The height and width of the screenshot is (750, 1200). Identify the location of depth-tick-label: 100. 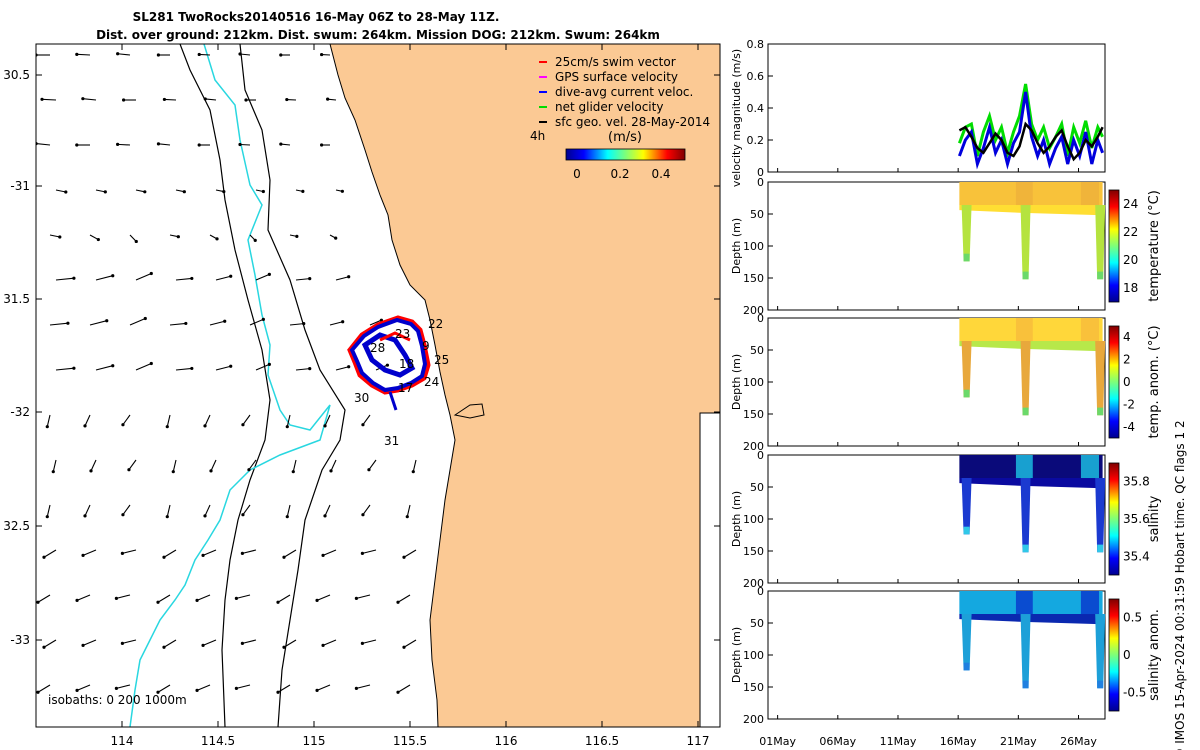
(753, 655).